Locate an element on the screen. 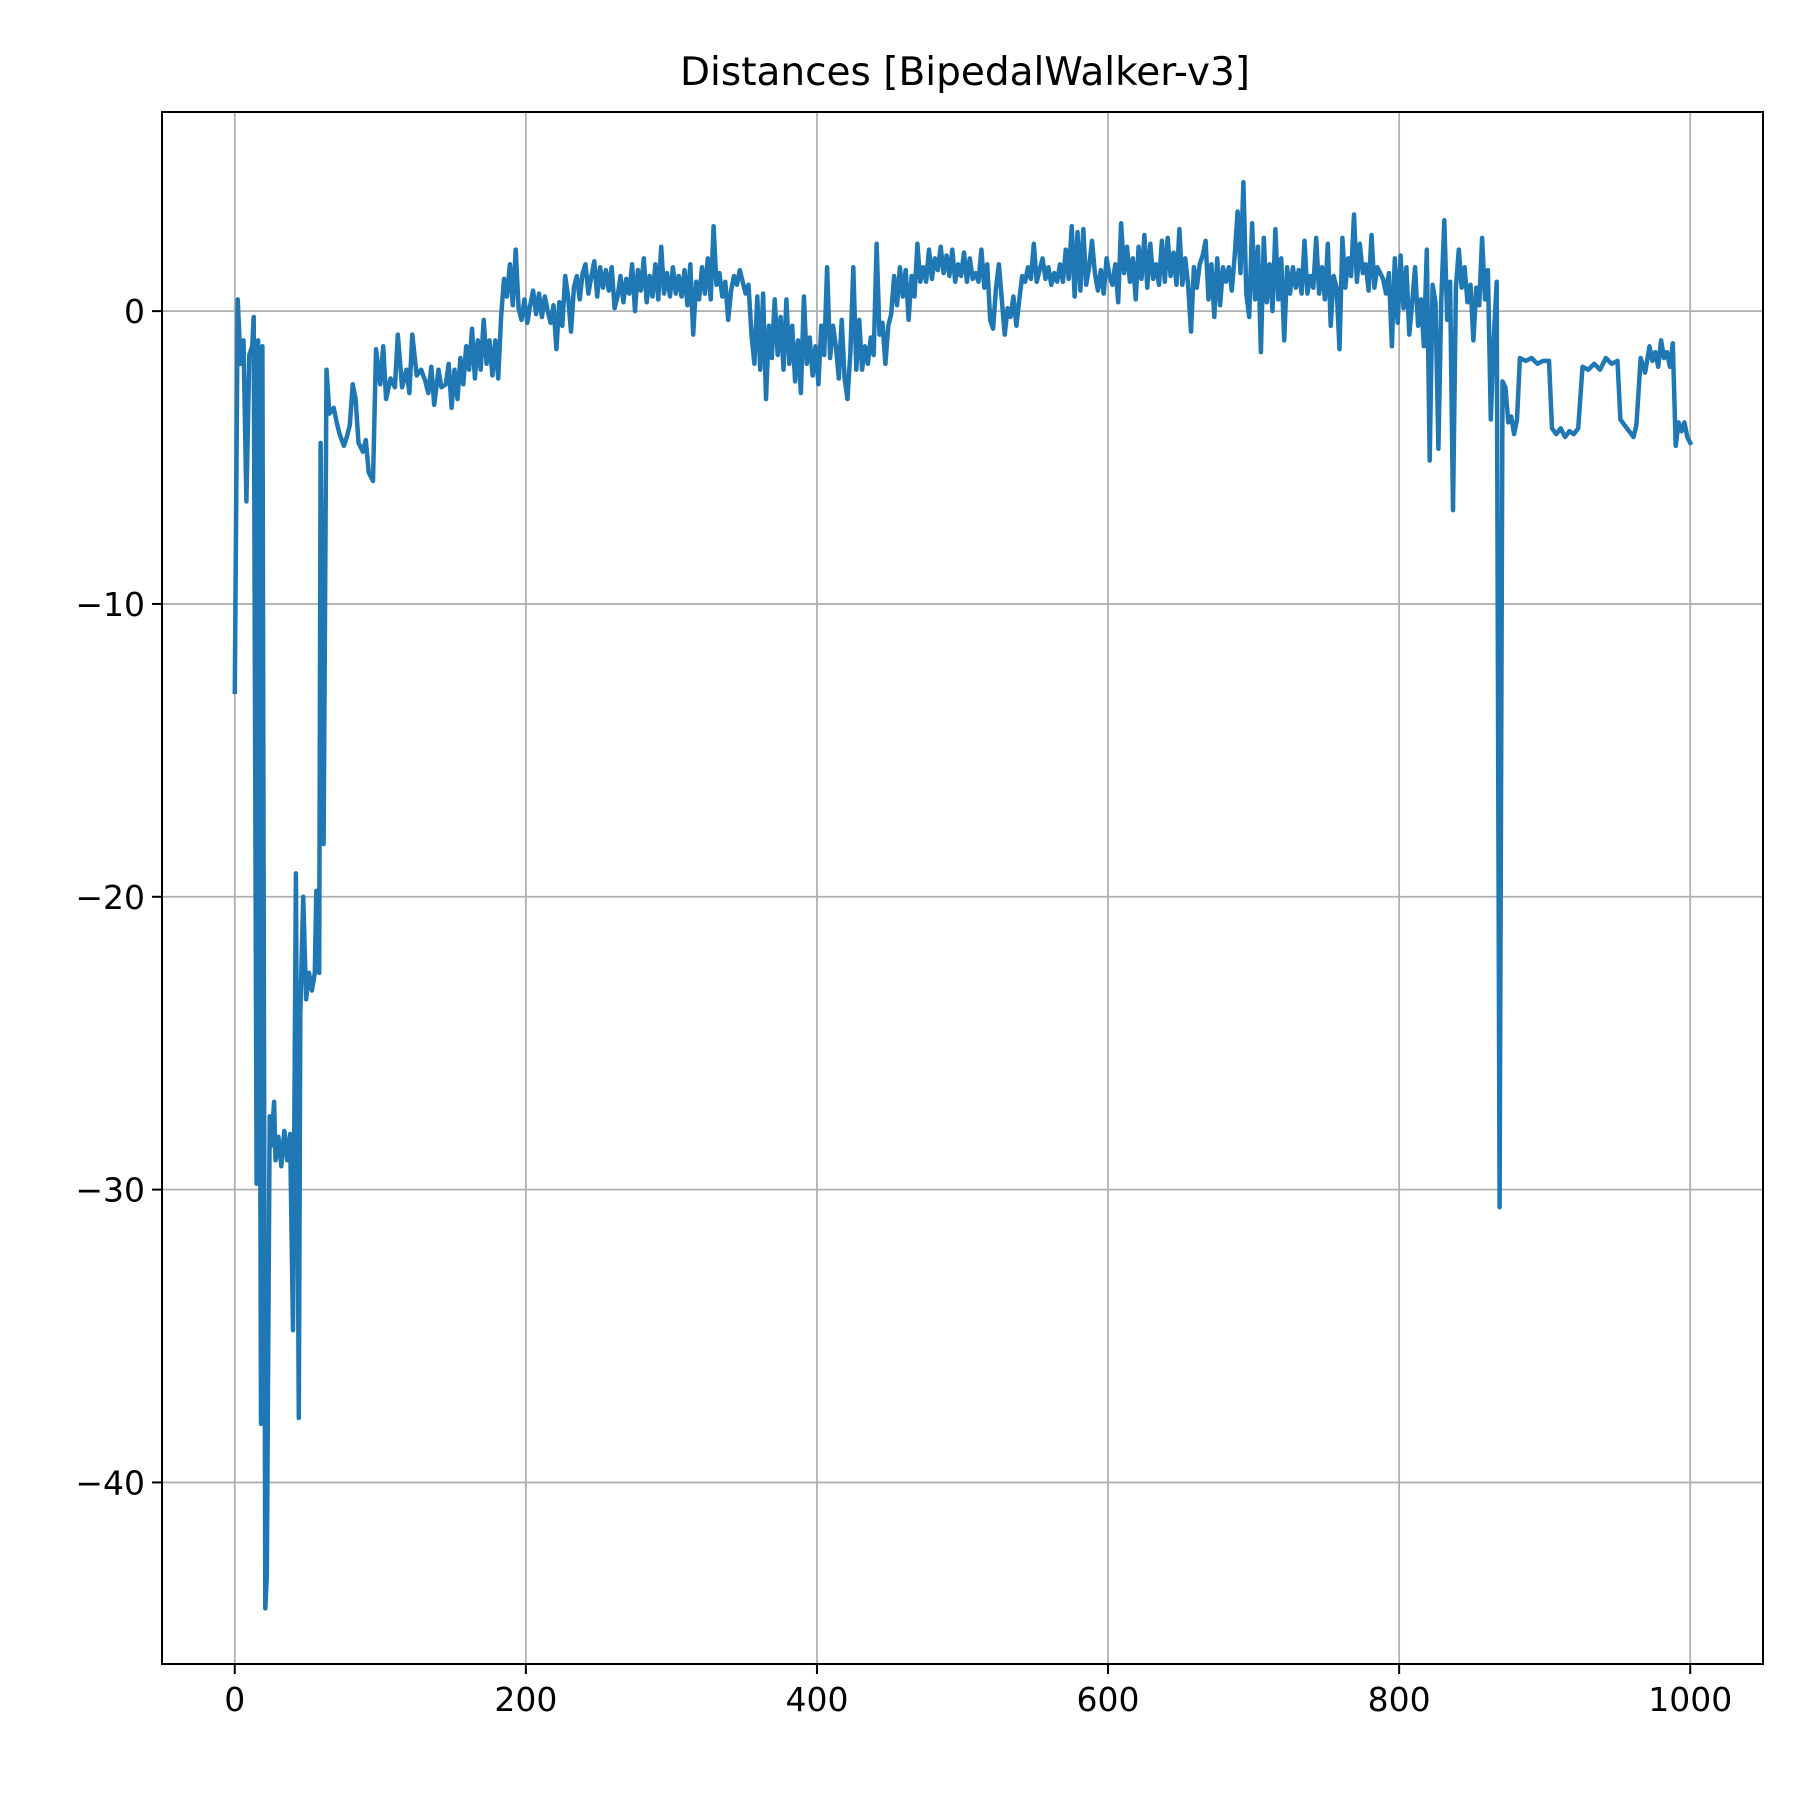 The width and height of the screenshot is (1800, 1800). x-axis: 0 200 400 600 800 1000 is located at coordinates (978, 1691).